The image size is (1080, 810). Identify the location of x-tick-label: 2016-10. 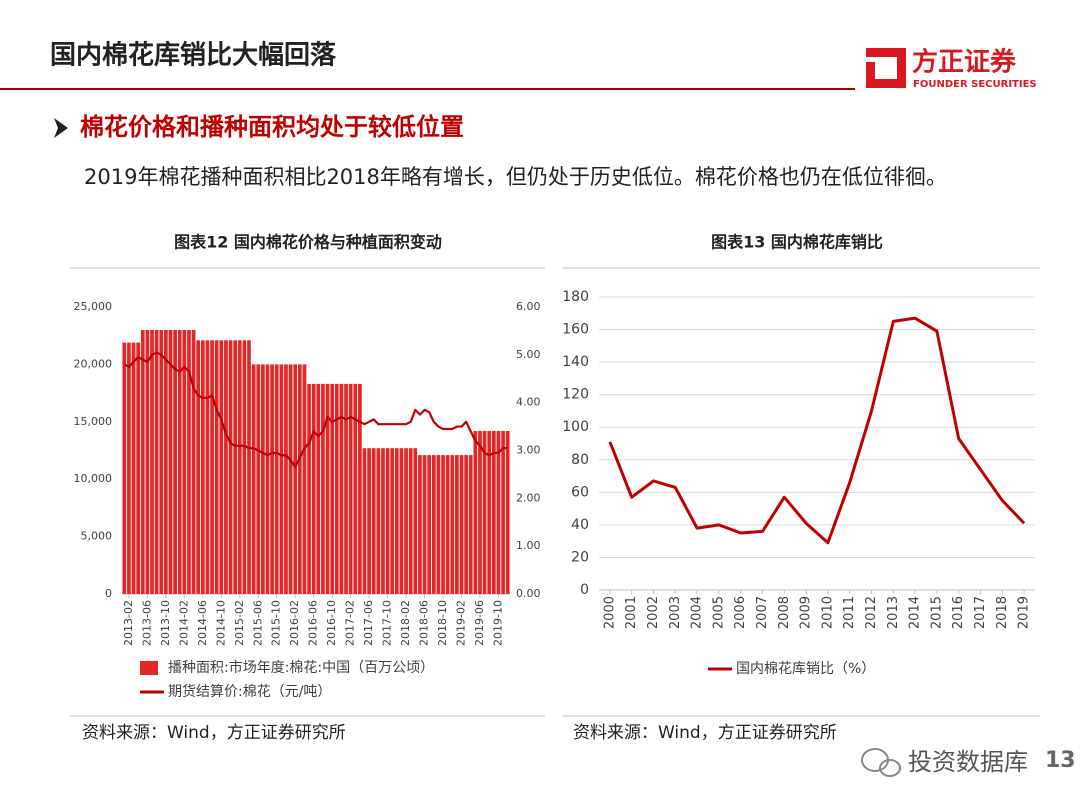
(331, 623).